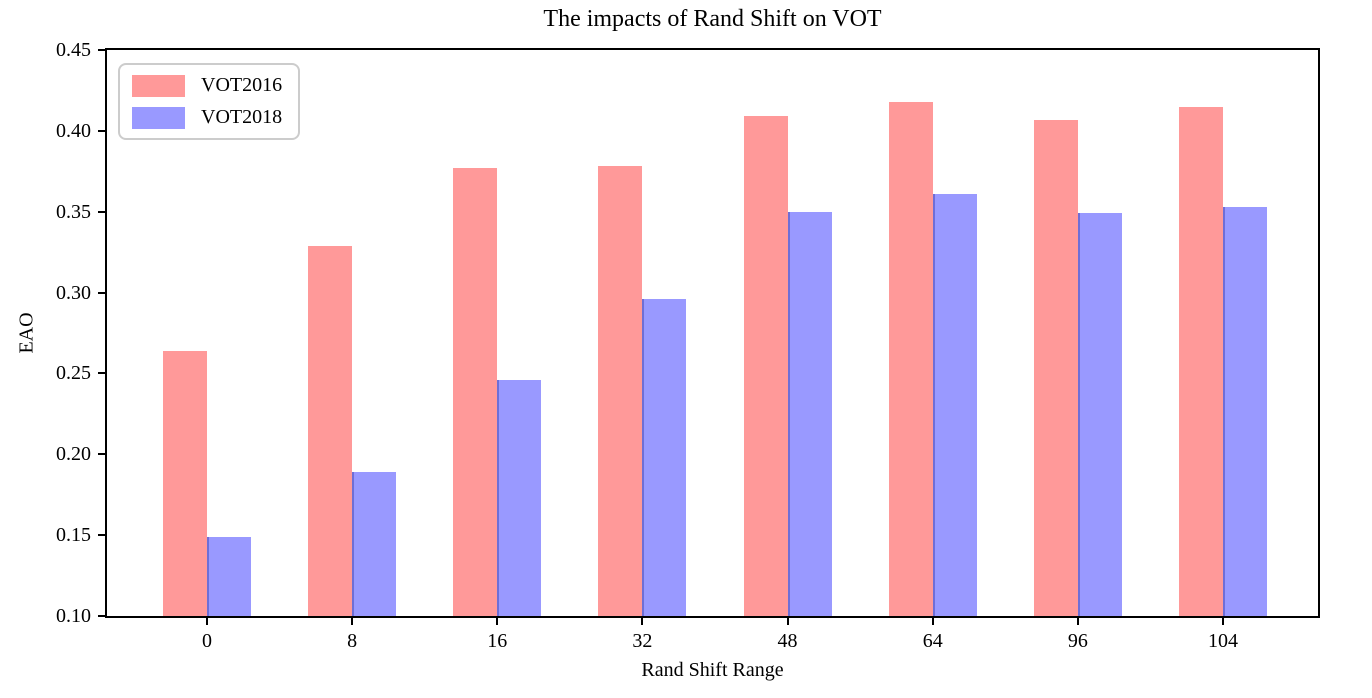 This screenshot has width=1372, height=698. What do you see at coordinates (73, 454) in the screenshot?
I see `y-tick-label-0.20: 0.20` at bounding box center [73, 454].